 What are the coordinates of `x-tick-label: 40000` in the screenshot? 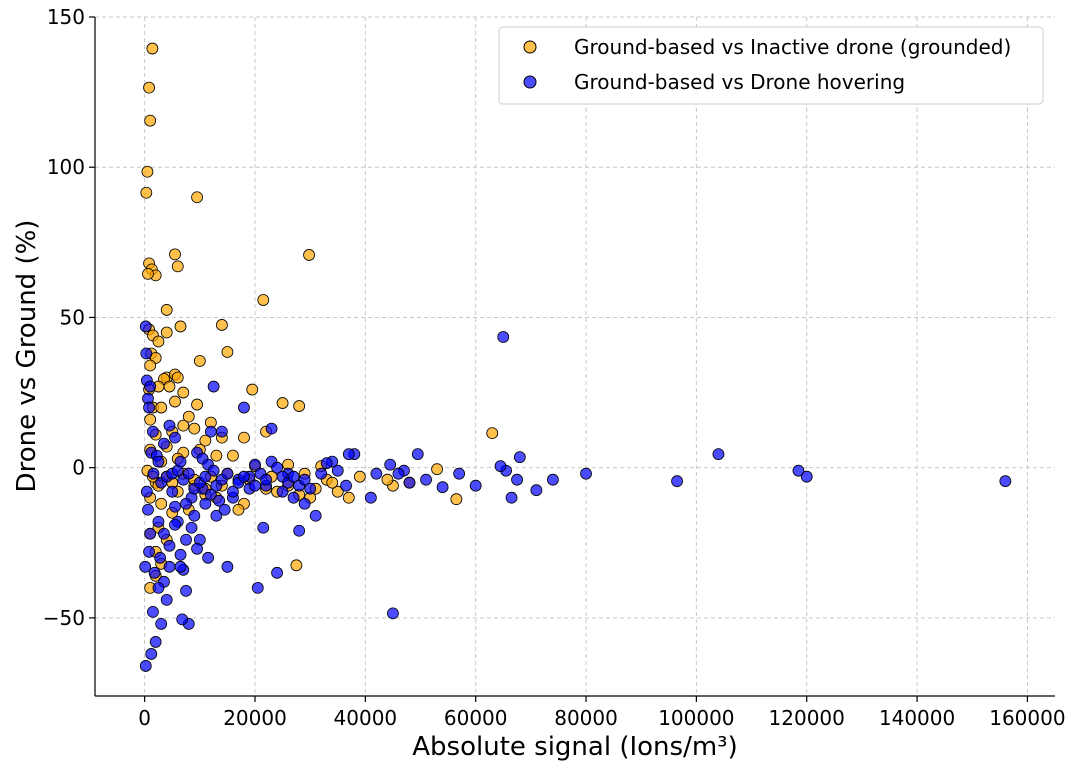 It's located at (366, 718).